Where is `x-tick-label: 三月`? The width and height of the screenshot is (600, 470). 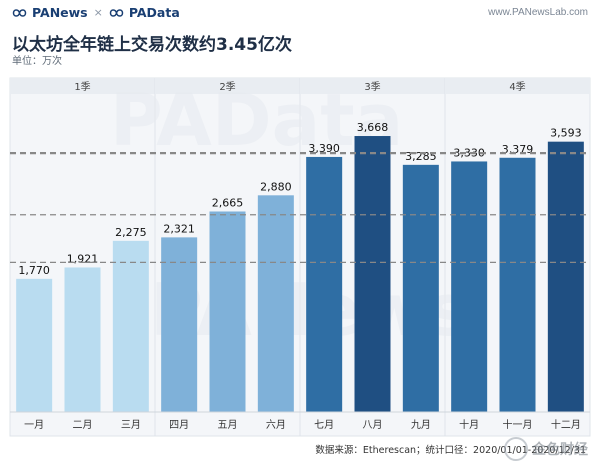
x-tick-label: 三月 is located at coordinates (131, 425).